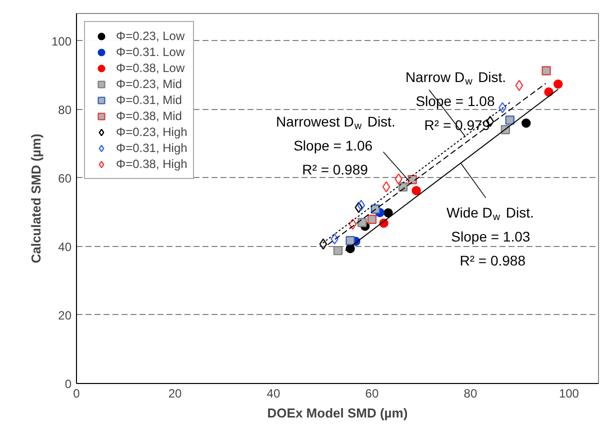  Describe the element at coordinates (36, 199) in the screenshot. I see `y-axis-title: Calculated SMD (µm)` at that location.